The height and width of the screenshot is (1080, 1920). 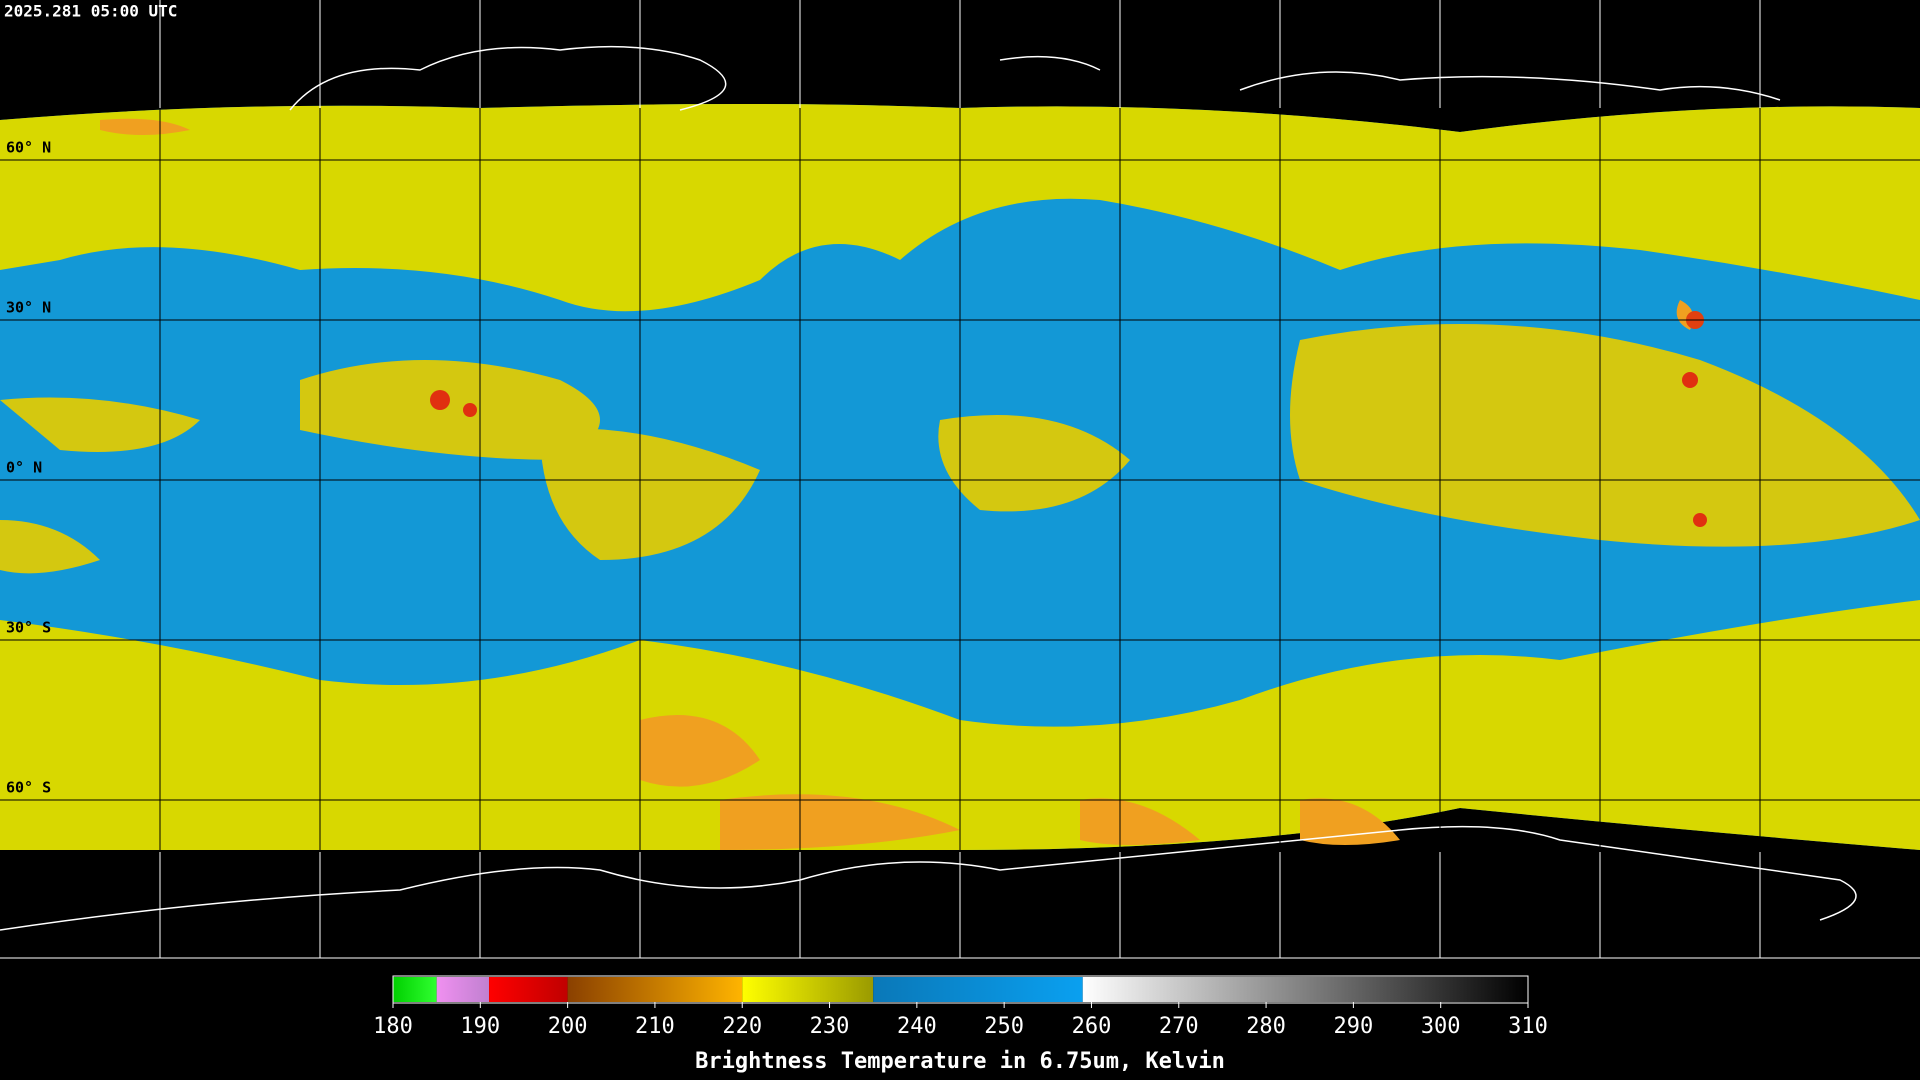 I want to click on colorbar-tick-label: 290, so click(x=1354, y=1026).